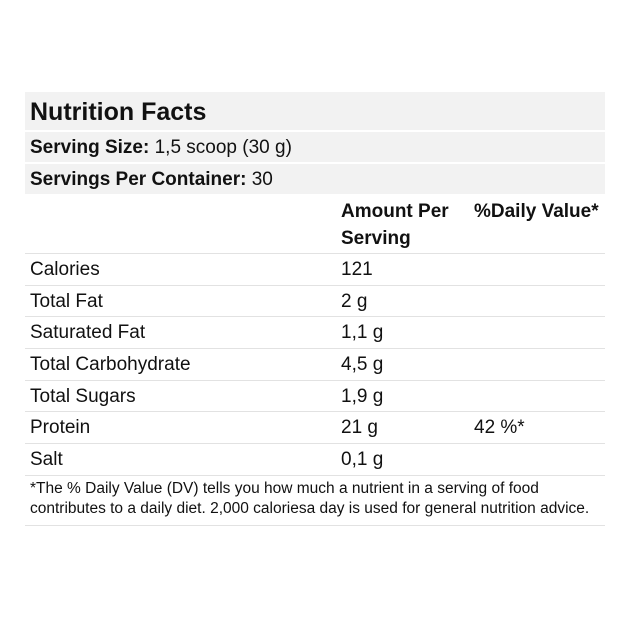  What do you see at coordinates (90, 147) in the screenshot?
I see `label: Serving Size:` at bounding box center [90, 147].